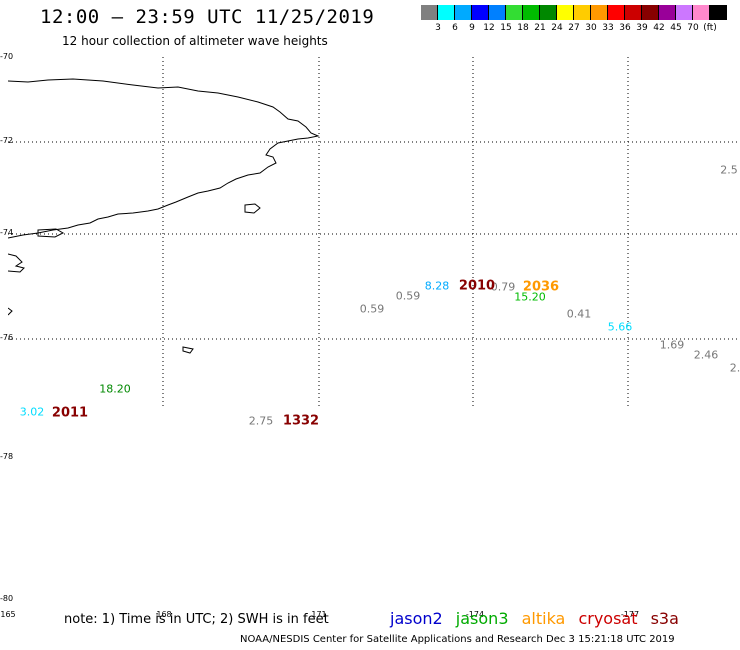  What do you see at coordinates (261, 421) in the screenshot?
I see `wave-height-label: 2.75` at bounding box center [261, 421].